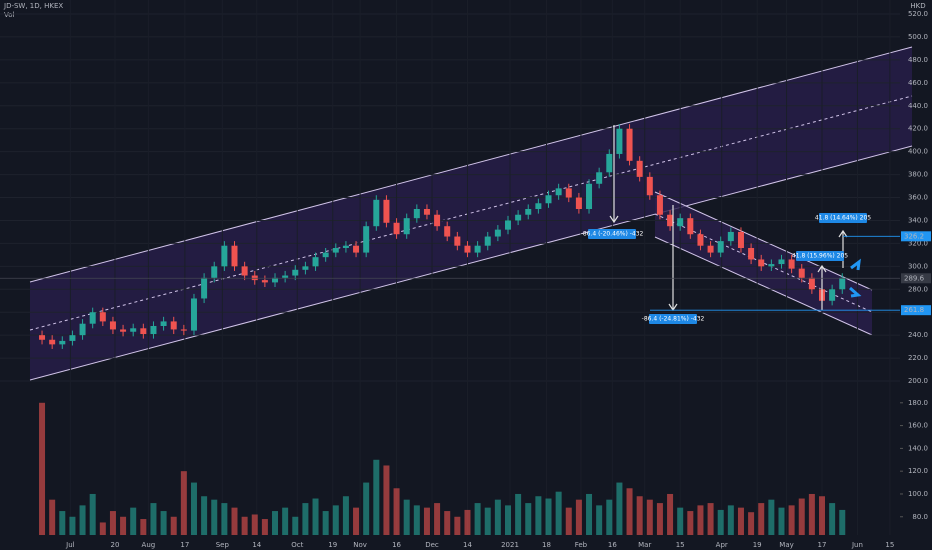  What do you see at coordinates (612, 545) in the screenshot?
I see `x-tick-label: 16` at bounding box center [612, 545].